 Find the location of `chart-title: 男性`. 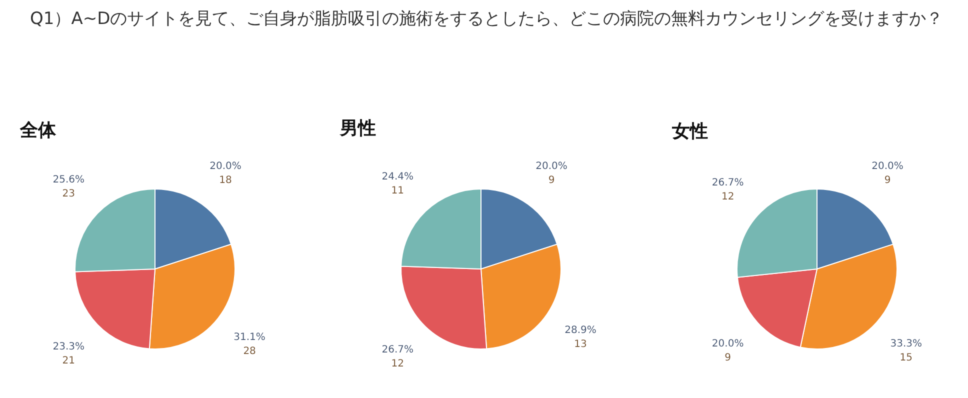

chart-title: 男性 is located at coordinates (357, 128).